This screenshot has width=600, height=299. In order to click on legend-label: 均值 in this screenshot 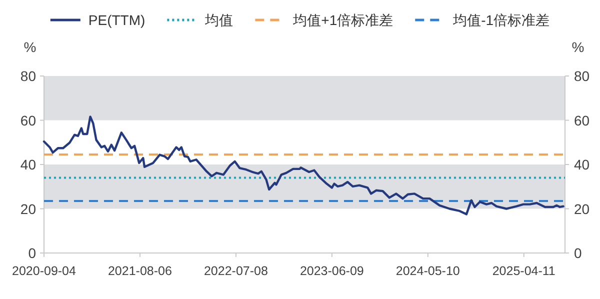, I will do `click(219, 20)`.